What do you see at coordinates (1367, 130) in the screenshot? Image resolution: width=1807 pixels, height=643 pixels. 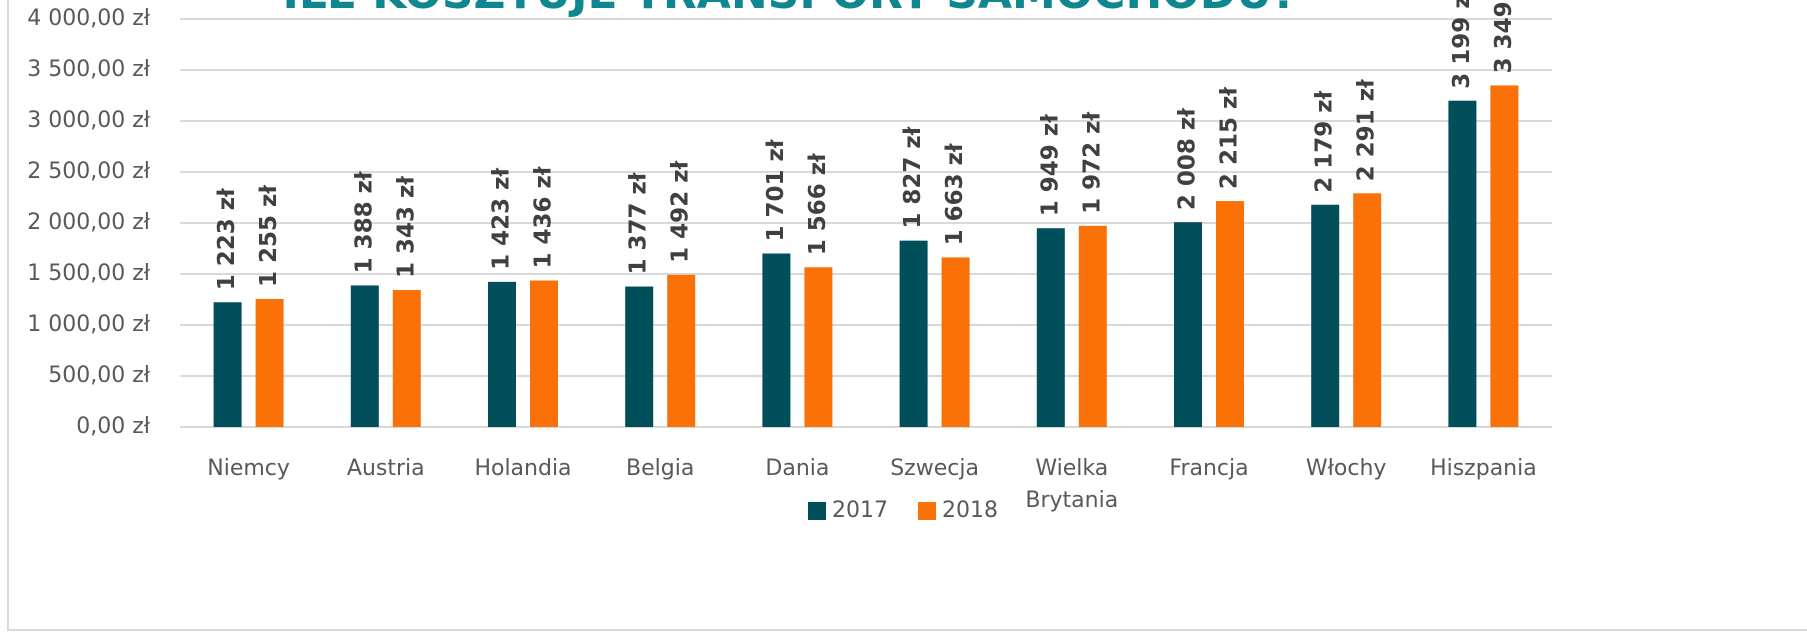 I see `data-label: 2 291 zł` at bounding box center [1367, 130].